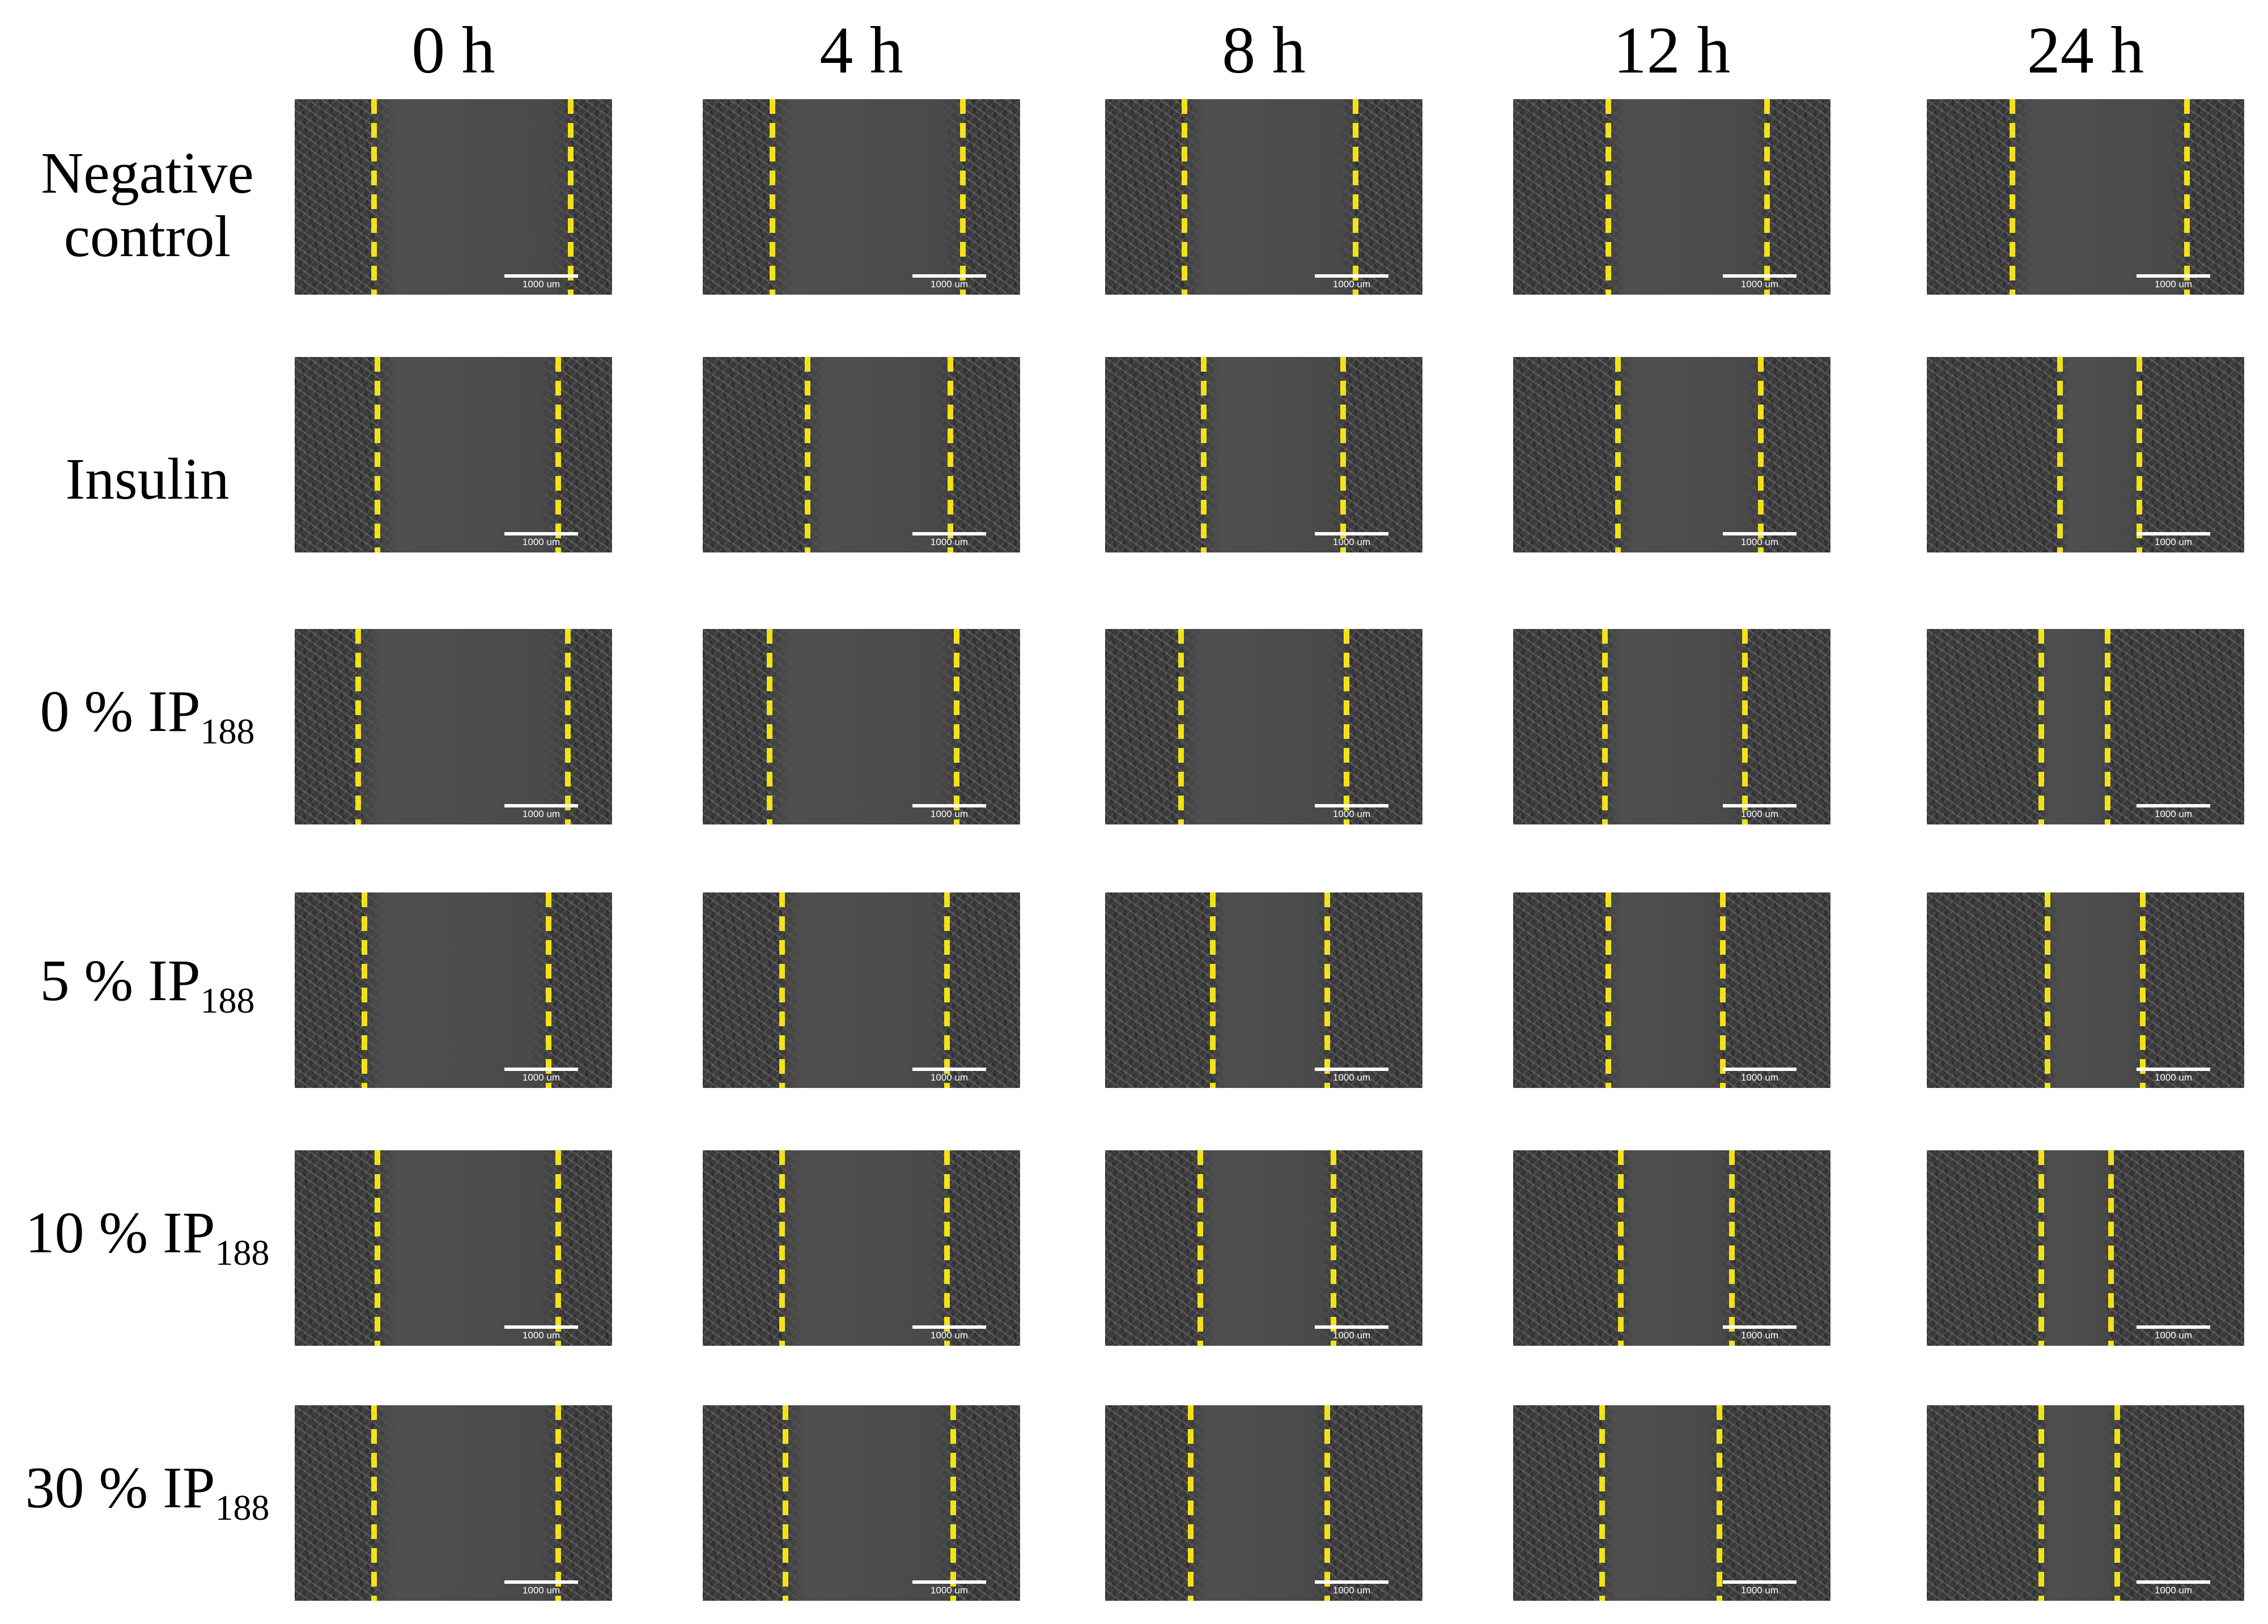 This screenshot has width=2268, height=1624. I want to click on row-label-0: Negative control, so click(148, 206).